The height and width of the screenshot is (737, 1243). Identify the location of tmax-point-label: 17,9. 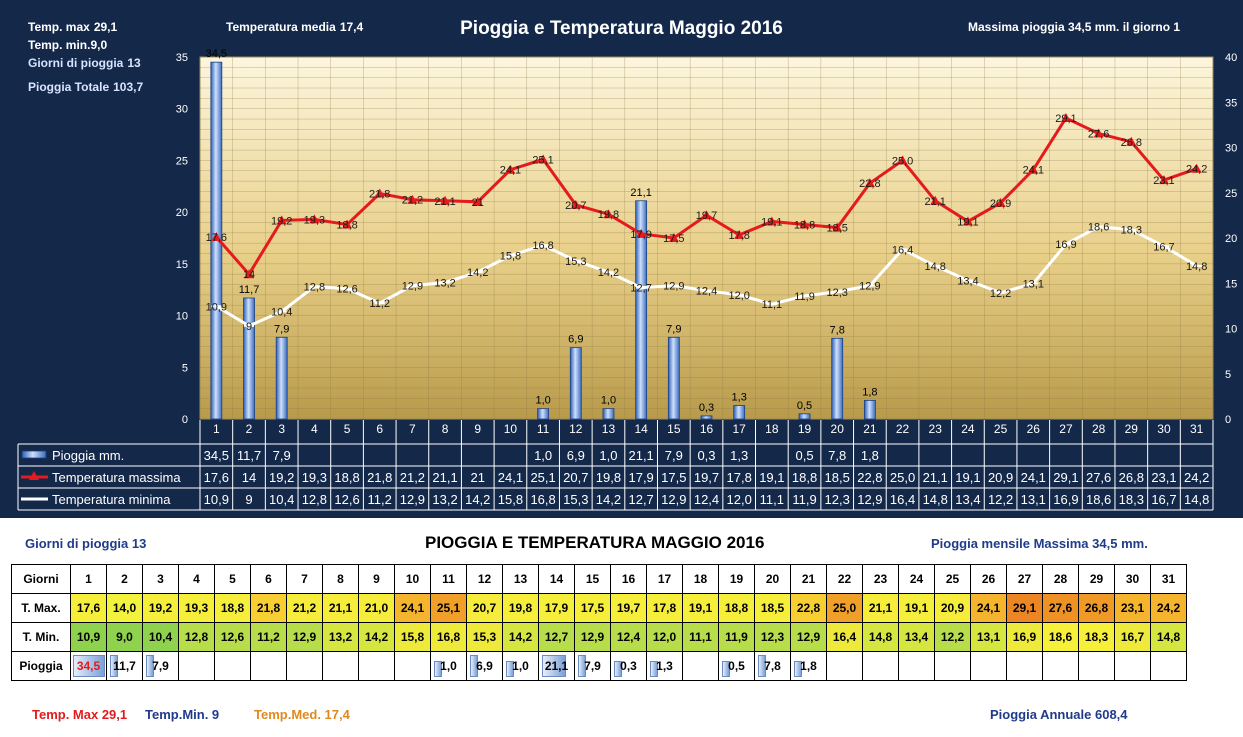
(640, 235).